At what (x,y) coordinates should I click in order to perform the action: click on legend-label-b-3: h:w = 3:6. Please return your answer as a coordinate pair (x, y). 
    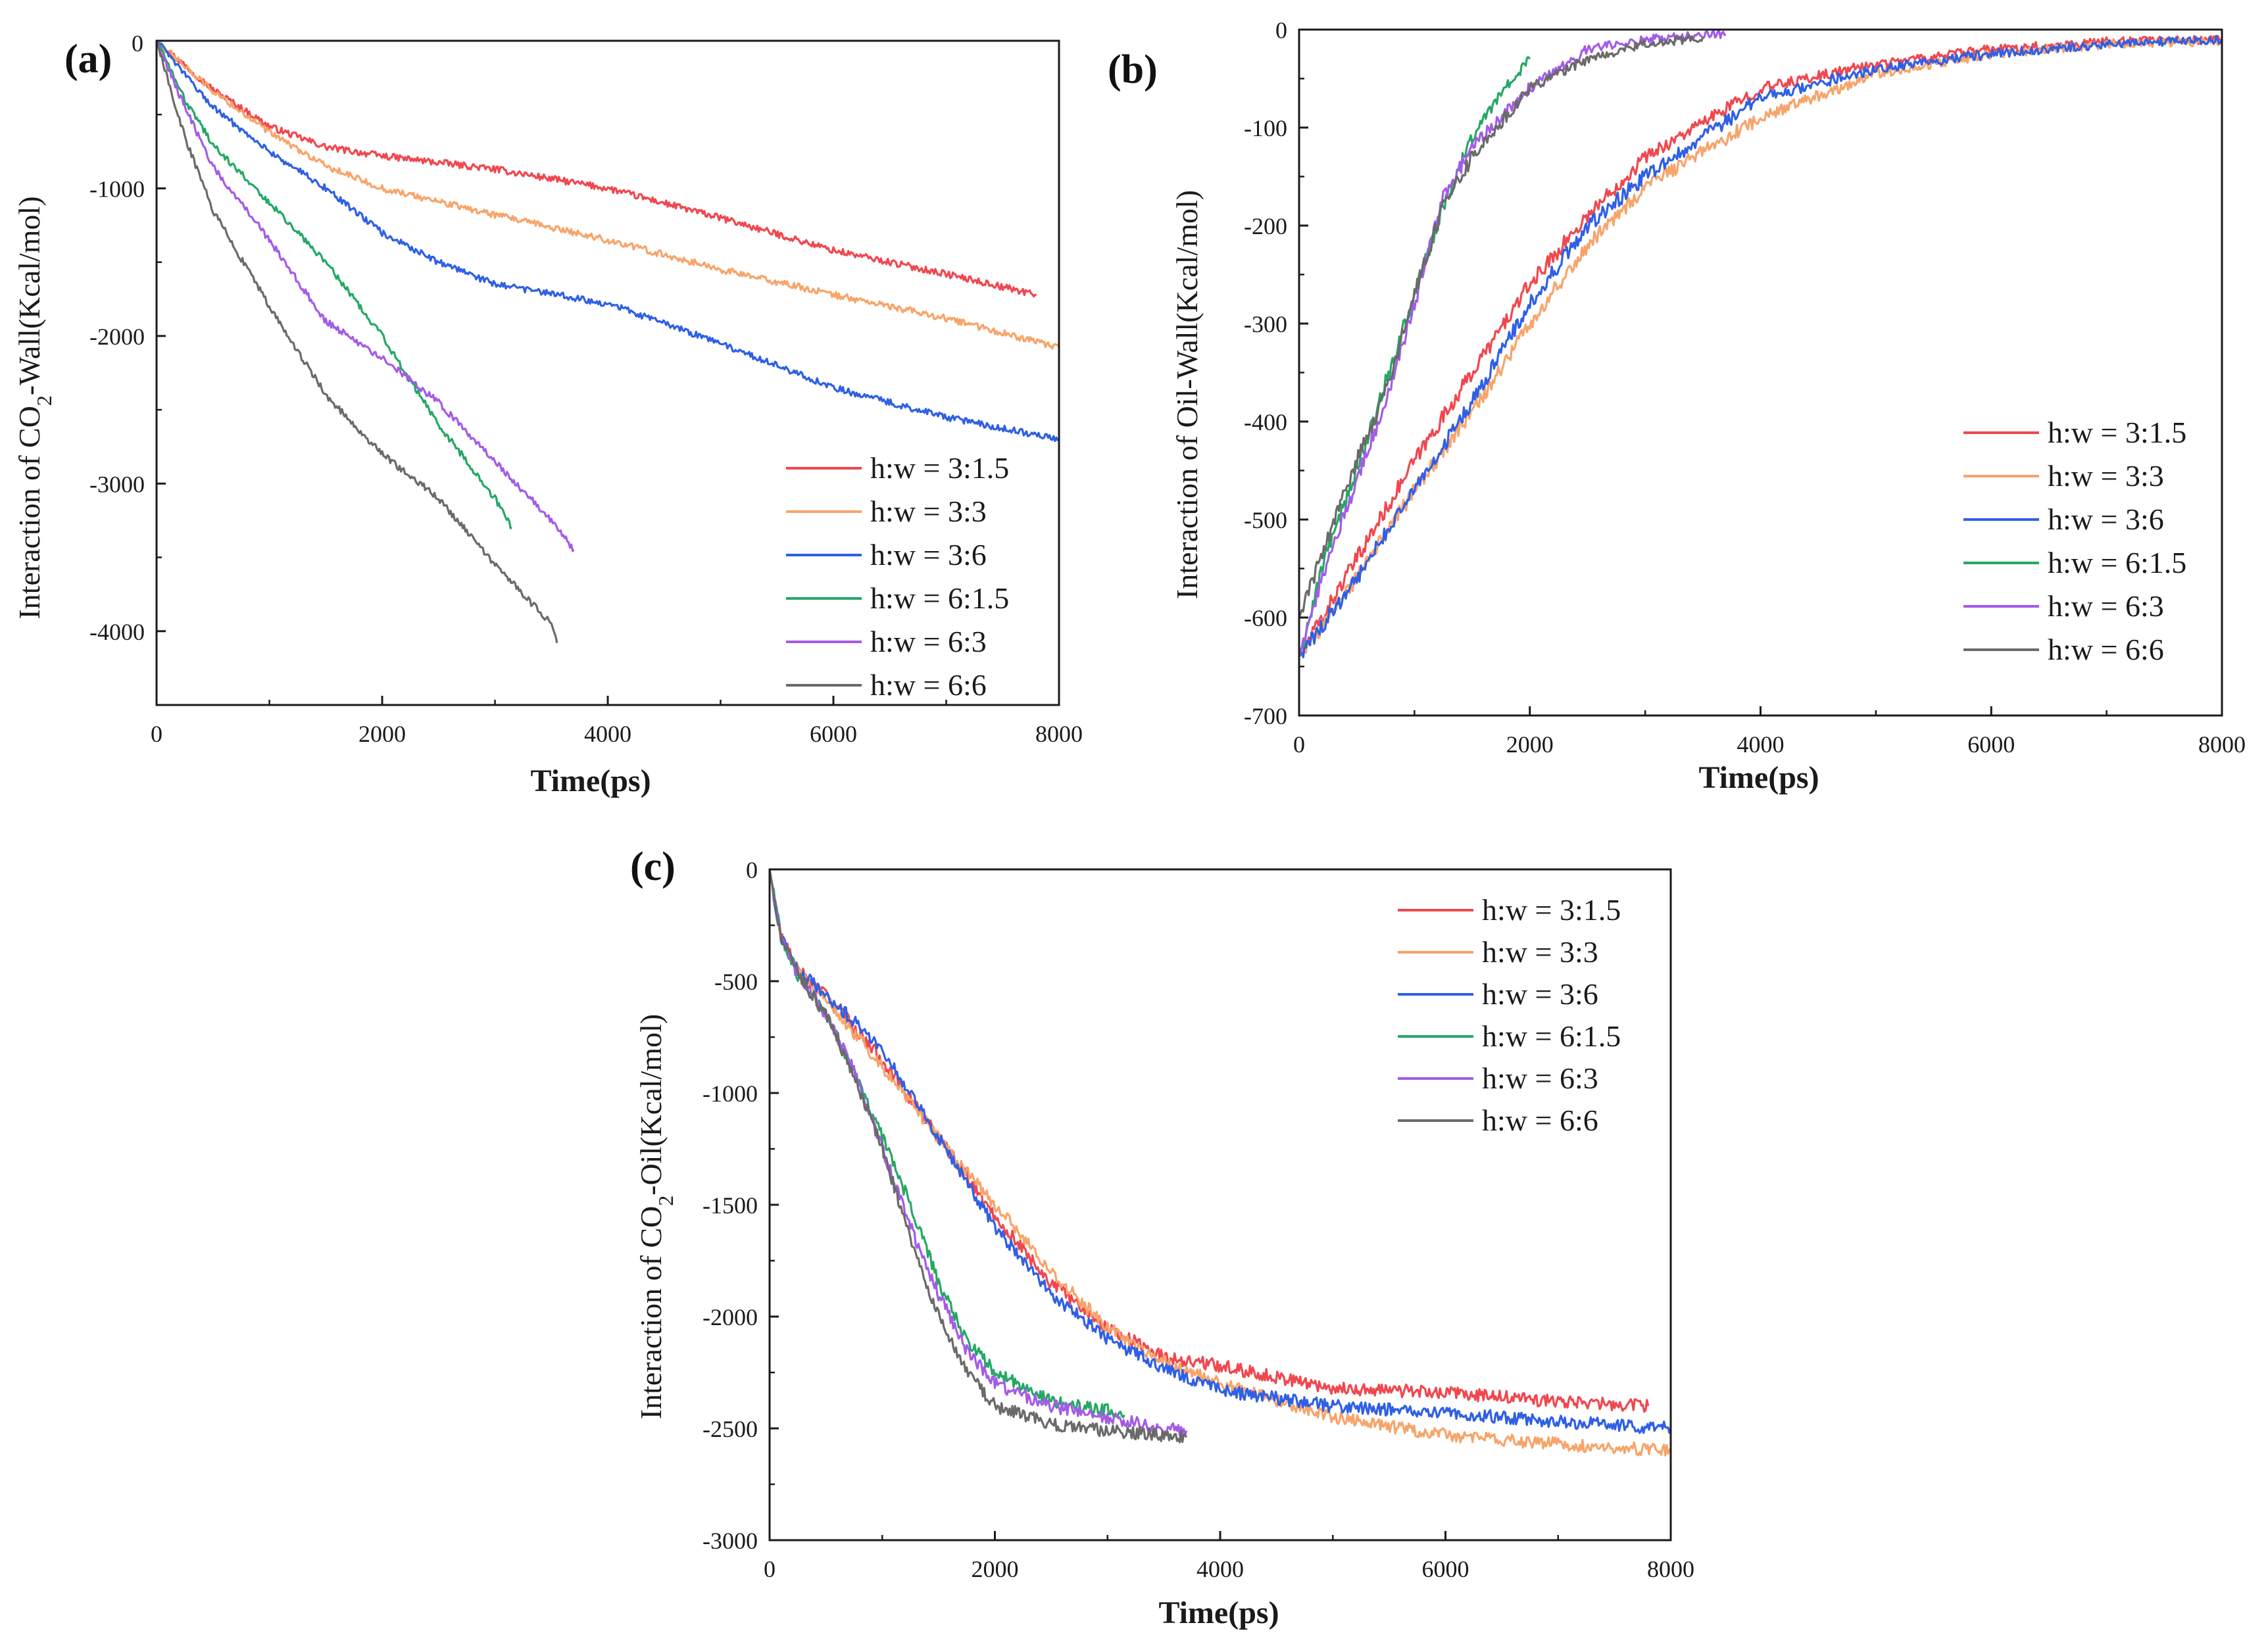
    Looking at the image, I should click on (2106, 519).